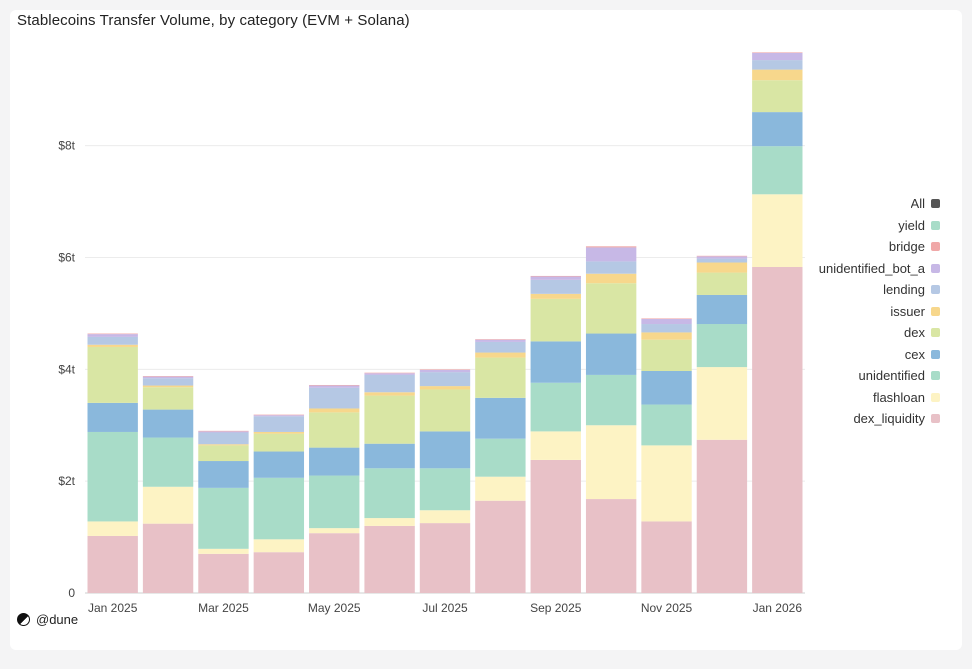  I want to click on legend-item: bridge, so click(870, 247).